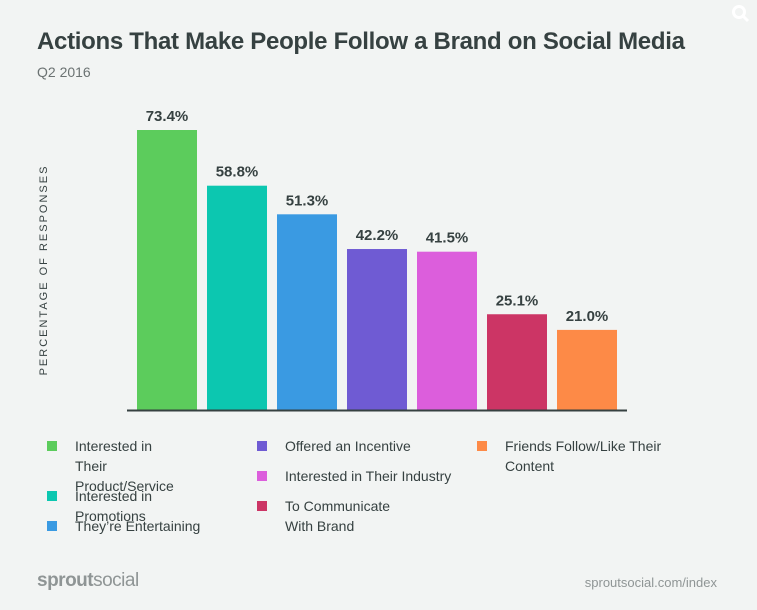  Describe the element at coordinates (517, 300) in the screenshot. I see `data-label: 25.1%` at that location.